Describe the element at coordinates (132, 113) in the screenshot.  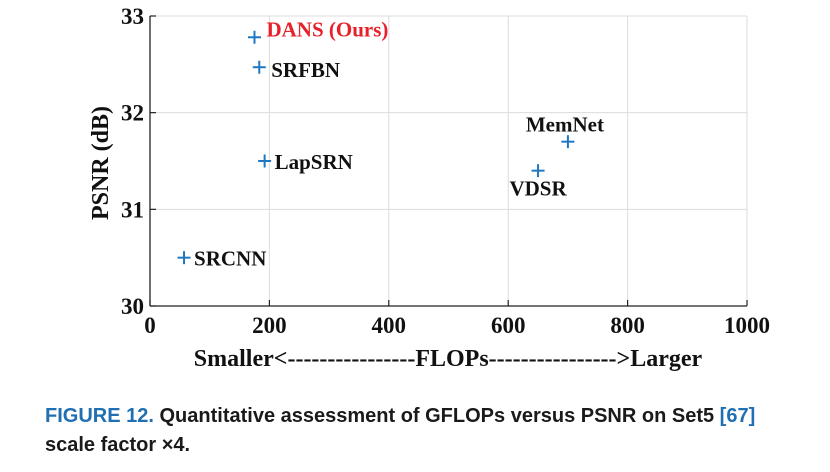
I see `y-tick-label: 32` at that location.